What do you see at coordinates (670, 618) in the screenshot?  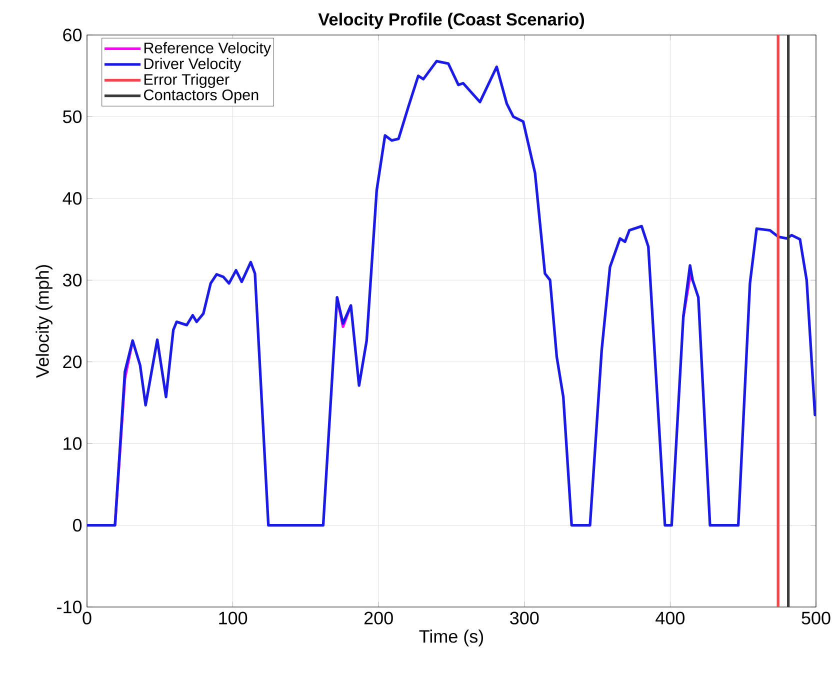 I see `x-tick-label: 400` at bounding box center [670, 618].